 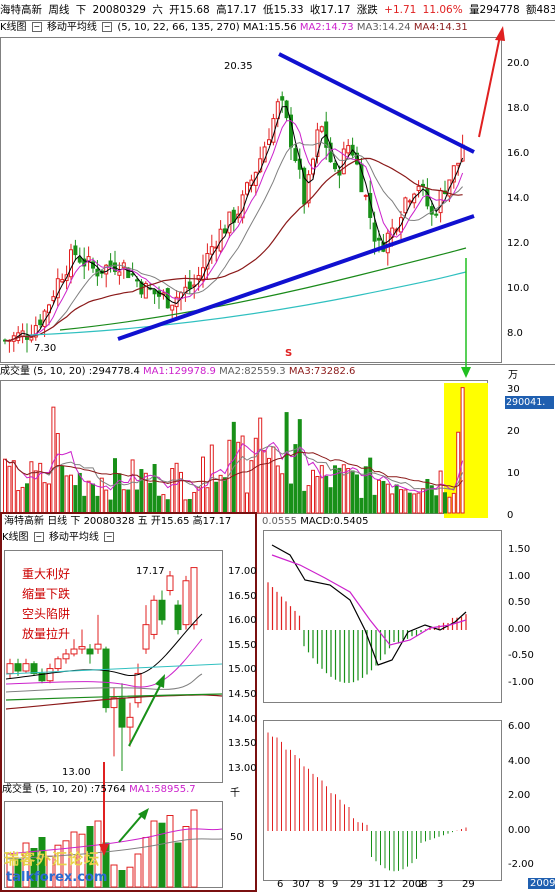 What do you see at coordinates (104, 850) in the screenshot?
I see `arrow-down-icon` at bounding box center [104, 850].